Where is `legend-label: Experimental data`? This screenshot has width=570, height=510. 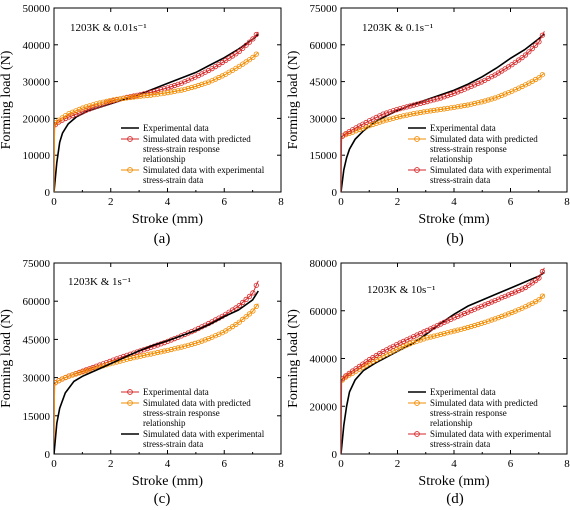 legend-label: Experimental data is located at coordinates (176, 128).